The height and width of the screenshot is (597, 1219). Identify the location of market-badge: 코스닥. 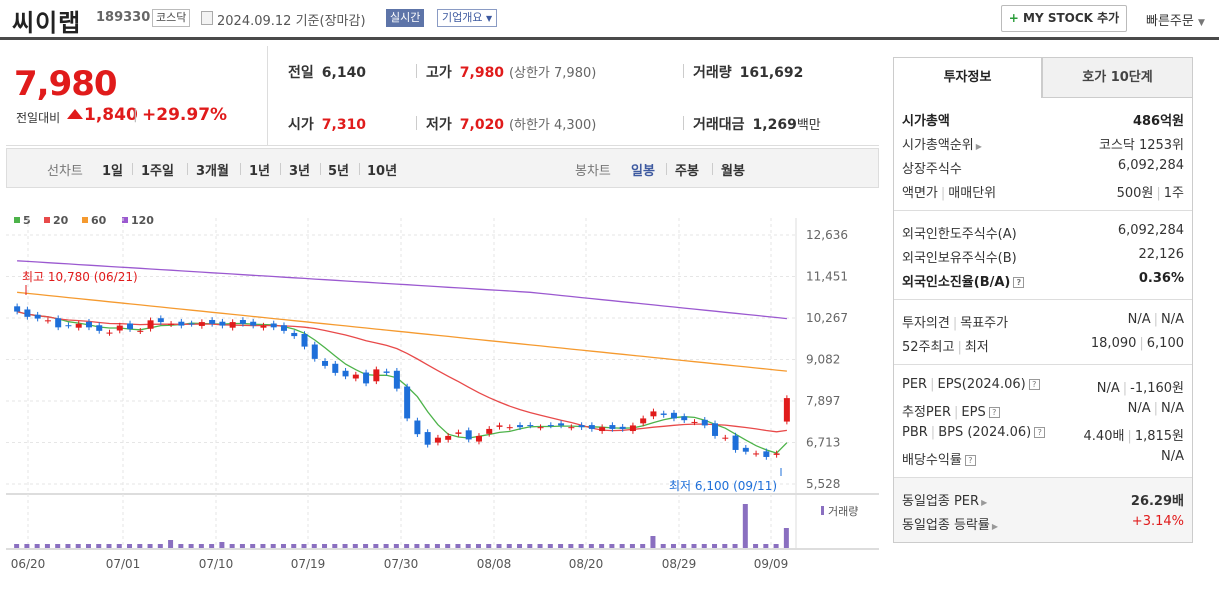
(171, 18).